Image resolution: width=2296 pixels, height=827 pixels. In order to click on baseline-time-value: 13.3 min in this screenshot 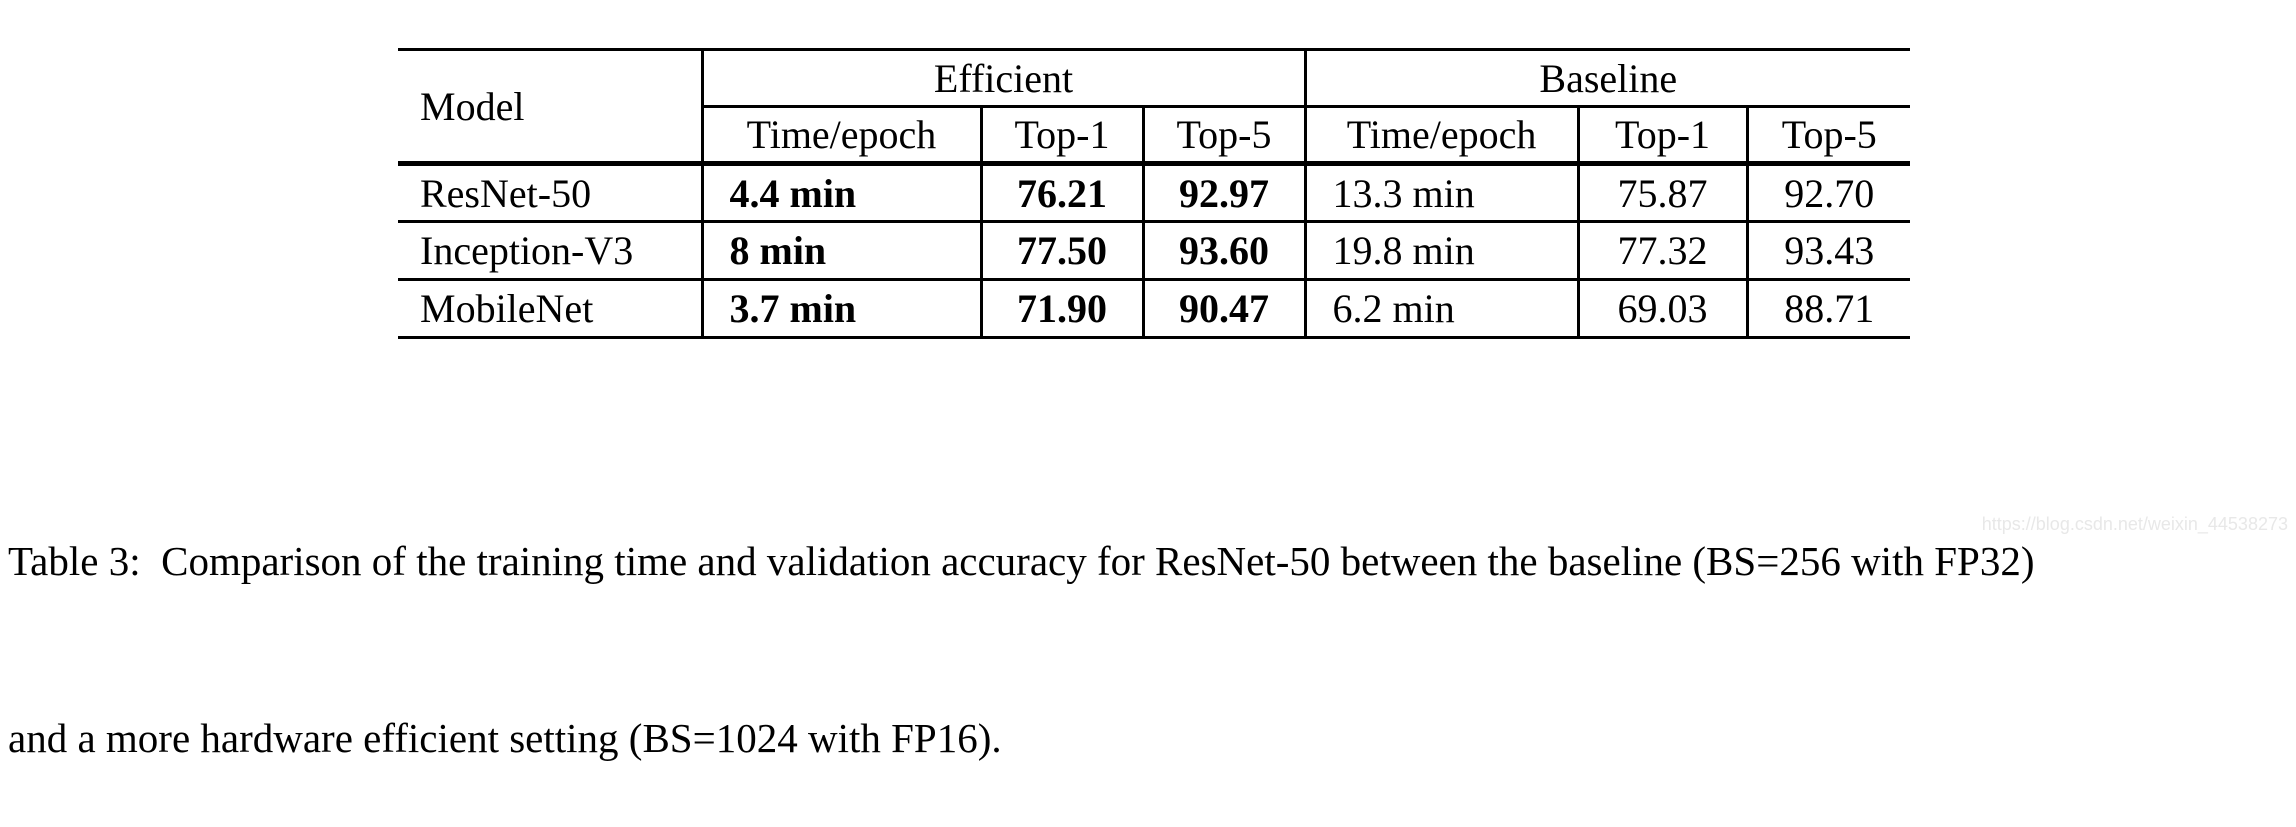, I will do `click(1441, 193)`.